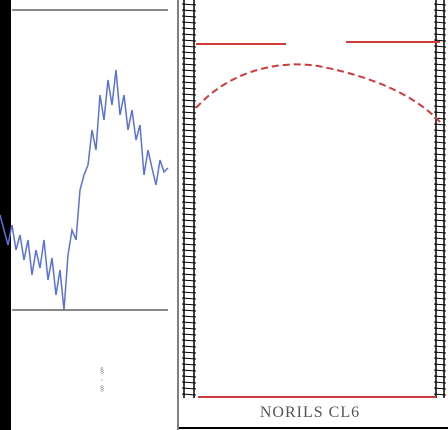 The image size is (448, 430). What do you see at coordinates (189, 199) in the screenshot?
I see `left-hatched-edge` at bounding box center [189, 199].